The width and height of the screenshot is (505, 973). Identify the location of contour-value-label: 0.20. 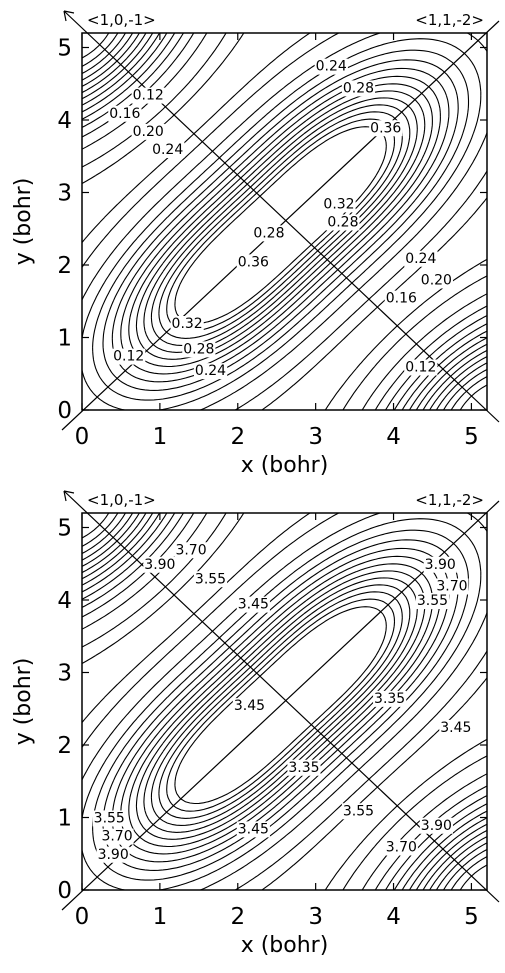
(436, 281).